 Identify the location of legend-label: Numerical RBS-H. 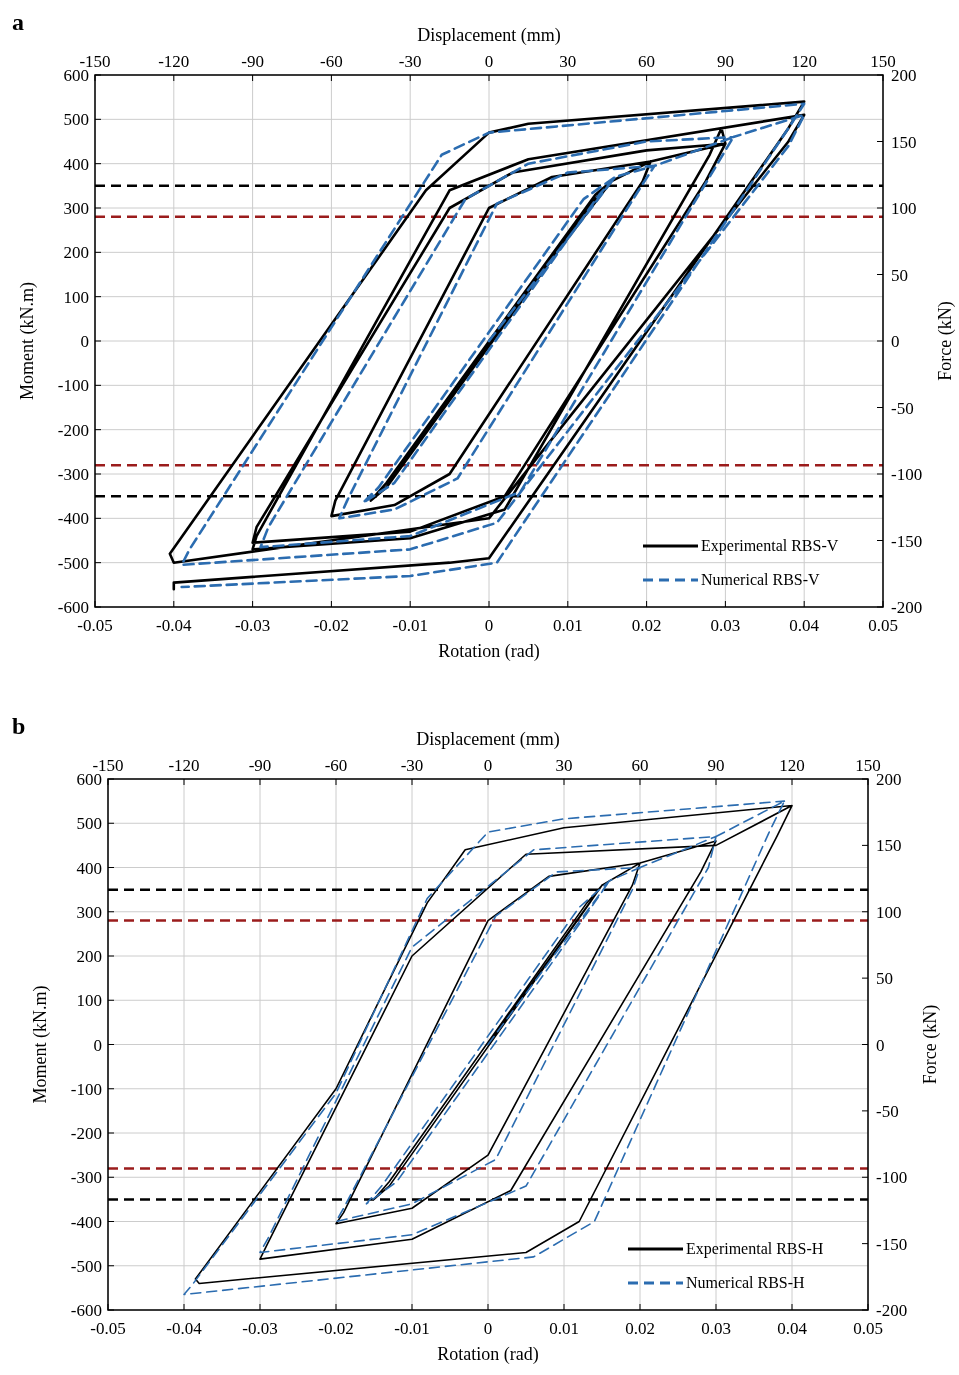
(746, 1282).